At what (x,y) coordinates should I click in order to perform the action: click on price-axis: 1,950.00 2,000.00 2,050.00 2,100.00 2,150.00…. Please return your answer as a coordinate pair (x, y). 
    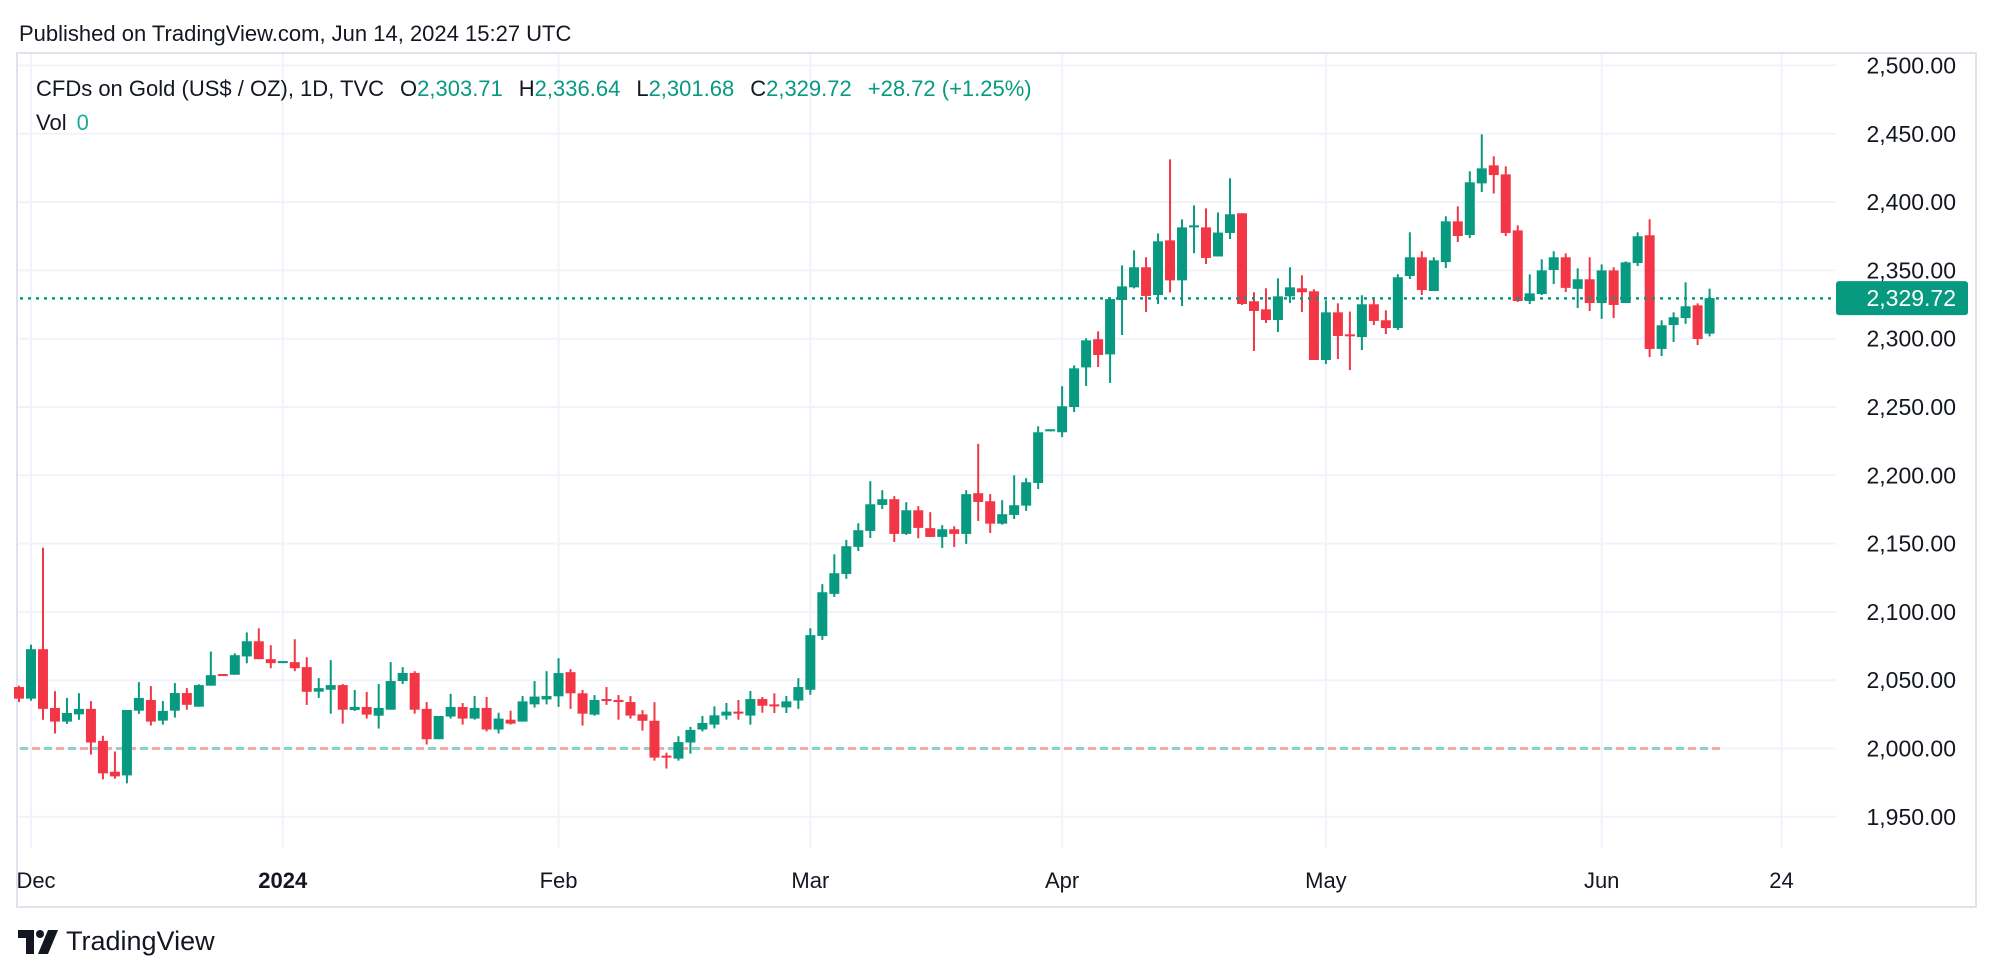
    Looking at the image, I should click on (1902, 441).